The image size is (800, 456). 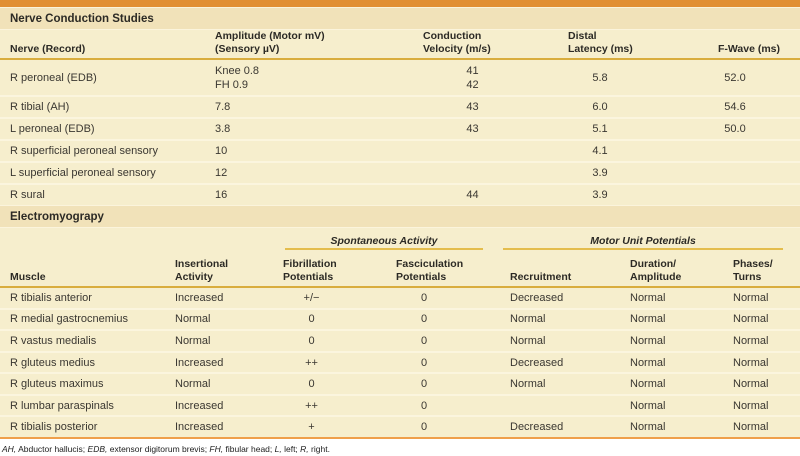 What do you see at coordinates (331, 427) in the screenshot?
I see `emg-table-row-cell-fibrillation: +` at bounding box center [331, 427].